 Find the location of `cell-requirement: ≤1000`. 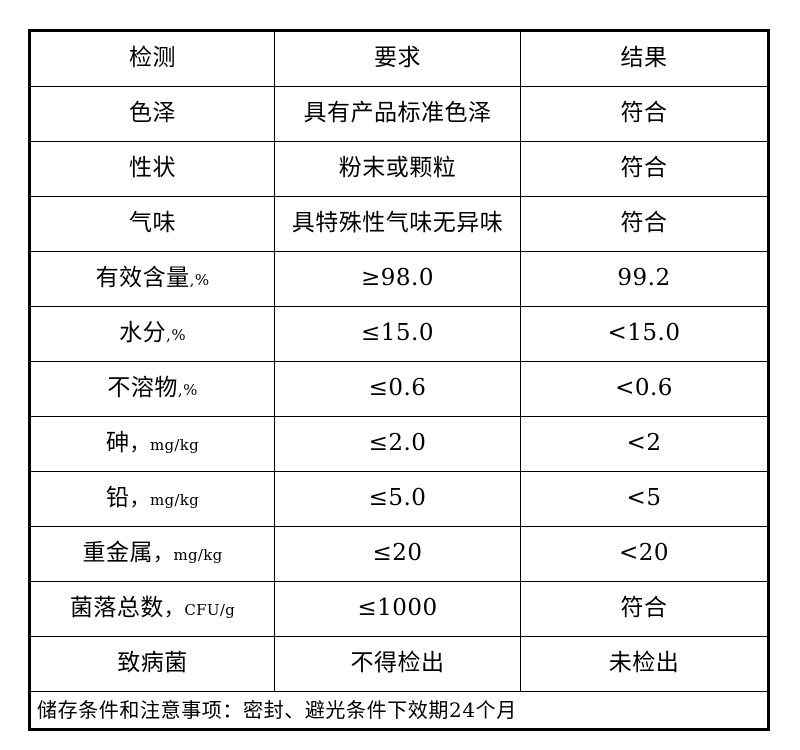

cell-requirement: ≤1000 is located at coordinates (397, 609).